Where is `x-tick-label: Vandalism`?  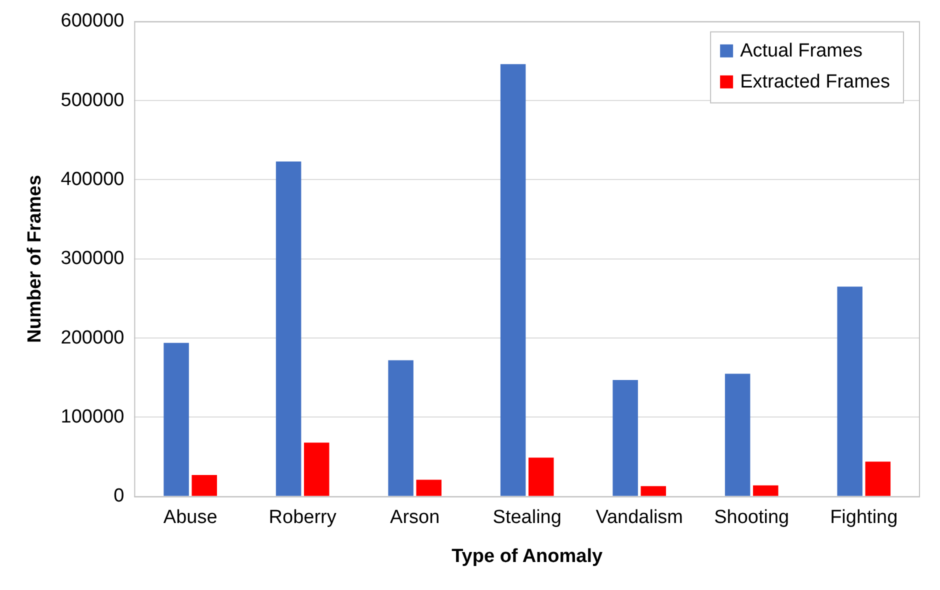
x-tick-label: Vandalism is located at coordinates (640, 517).